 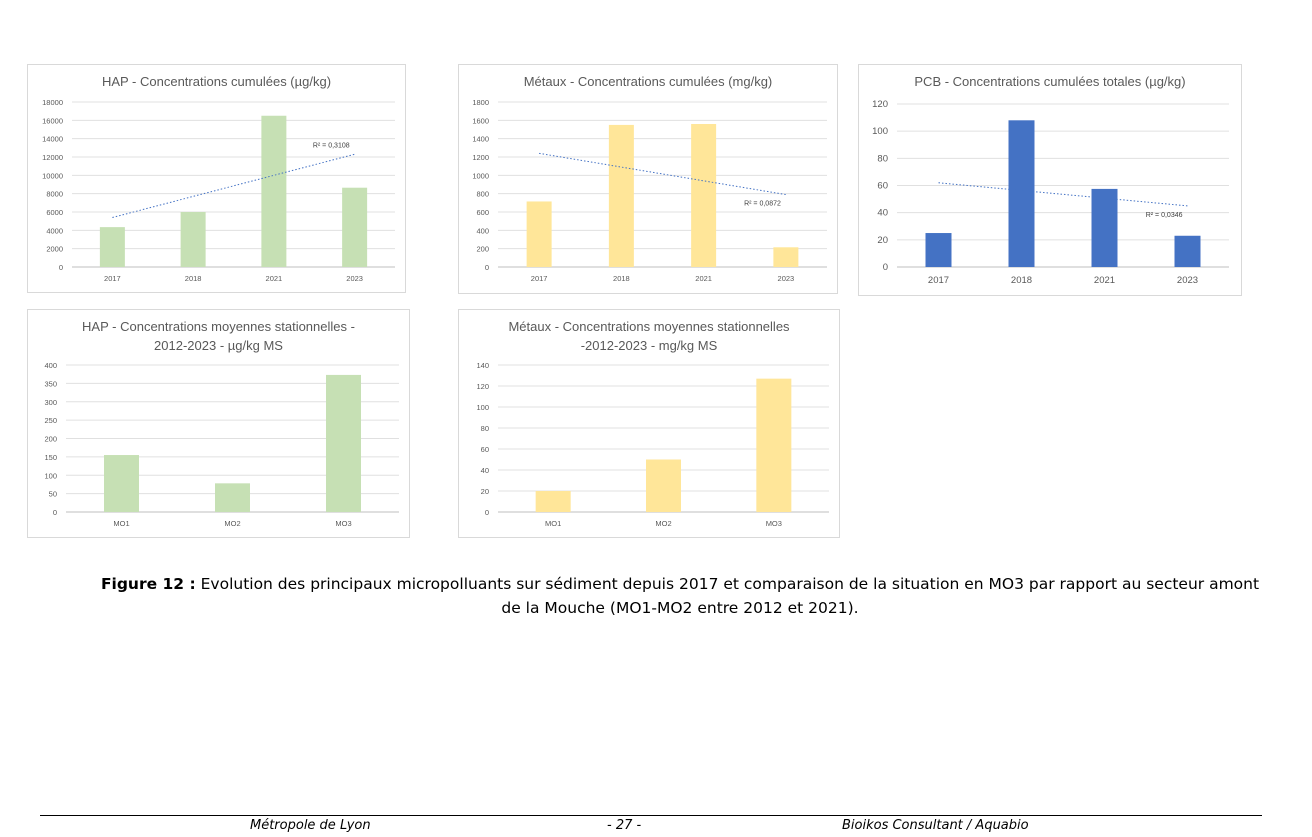 What do you see at coordinates (1164, 215) in the screenshot?
I see `trendline-r2-label: R² = 0,0346` at bounding box center [1164, 215].